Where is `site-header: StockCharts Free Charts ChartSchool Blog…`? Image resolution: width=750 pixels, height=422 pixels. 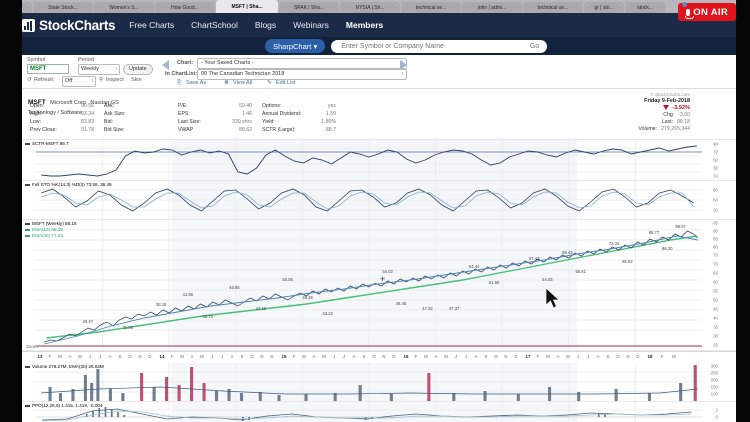 site-header: StockCharts Free Charts ChartSchool Blog… is located at coordinates (375, 25).